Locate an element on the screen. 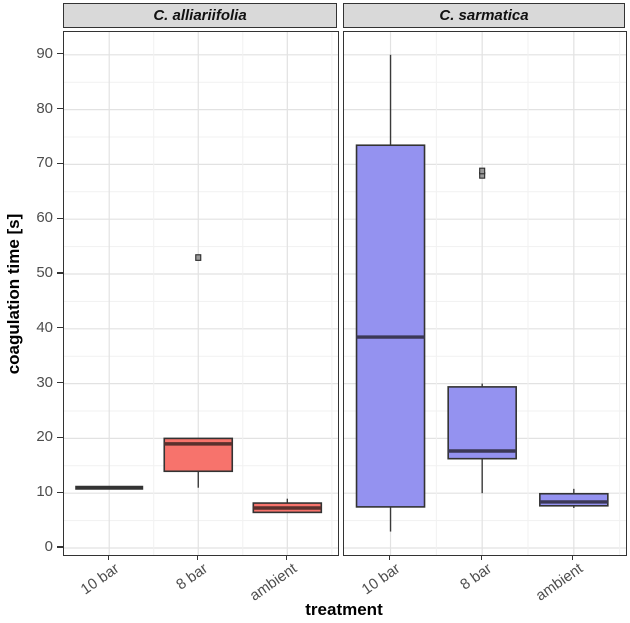 The image size is (630, 623). boxplot-c-alliariifolia-8-bar is located at coordinates (198, 371).